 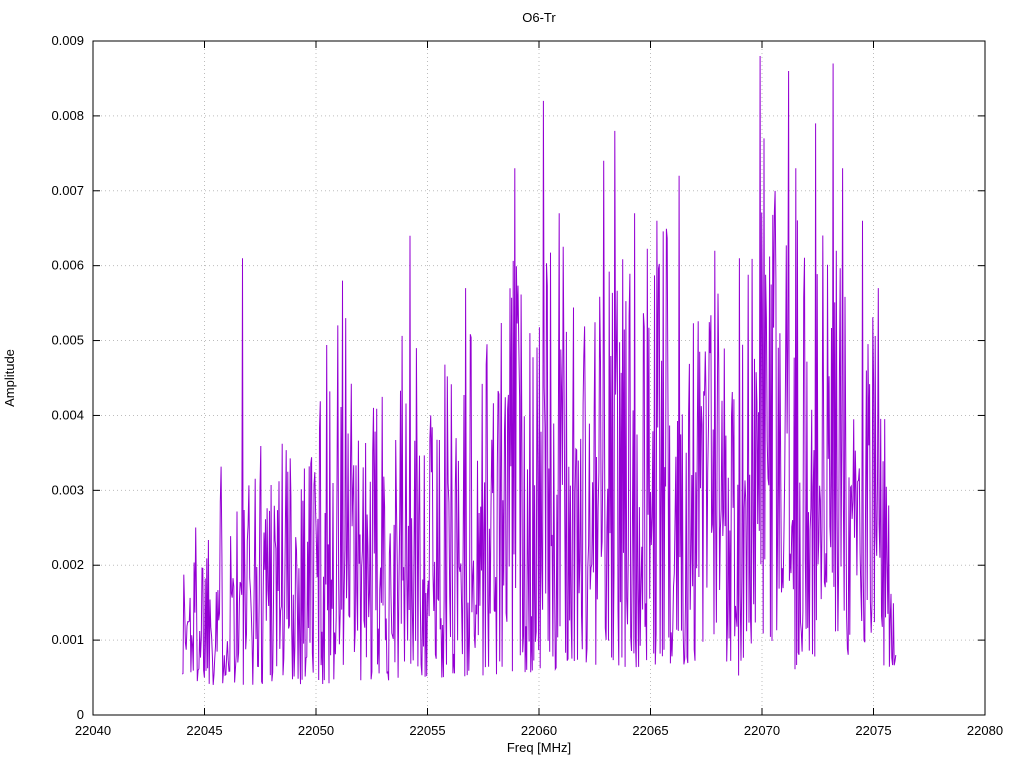 I want to click on x-tick-label: 22060, so click(x=539, y=730).